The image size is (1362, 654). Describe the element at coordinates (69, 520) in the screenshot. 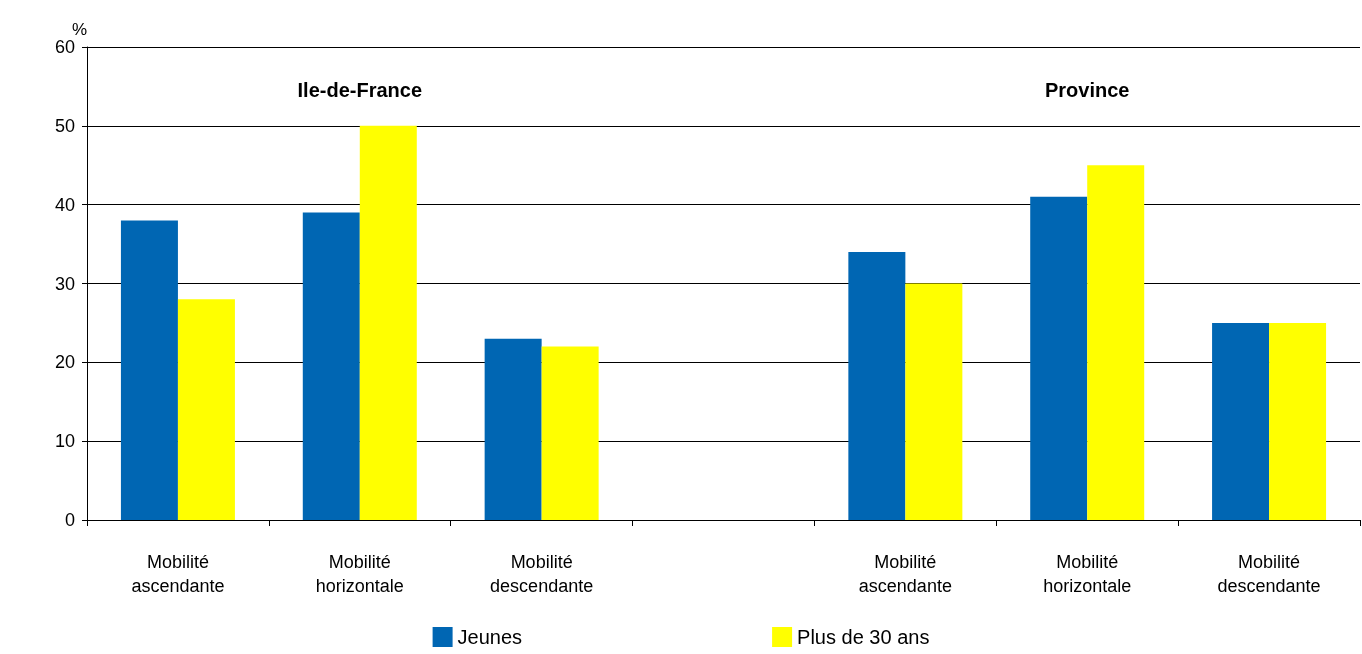

I see `y-tick-label: 0` at that location.